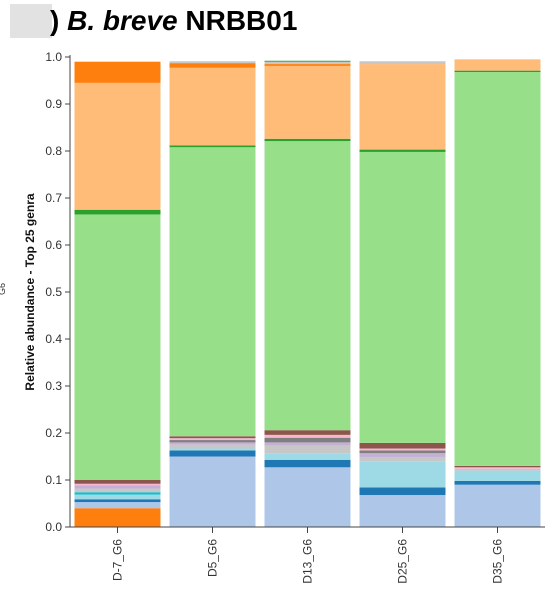 Image resolution: width=551 pixels, height=594 pixels. Describe the element at coordinates (30, 291) in the screenshot. I see `y-axis-label: Relative abundance - Top 25 genra` at that location.